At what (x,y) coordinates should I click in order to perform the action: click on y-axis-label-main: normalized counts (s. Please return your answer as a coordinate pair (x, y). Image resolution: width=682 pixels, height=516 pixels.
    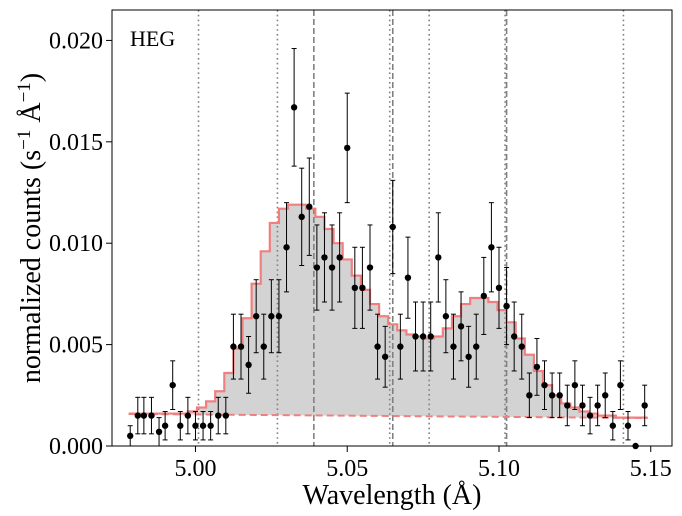
    Looking at the image, I should click on (31, 266).